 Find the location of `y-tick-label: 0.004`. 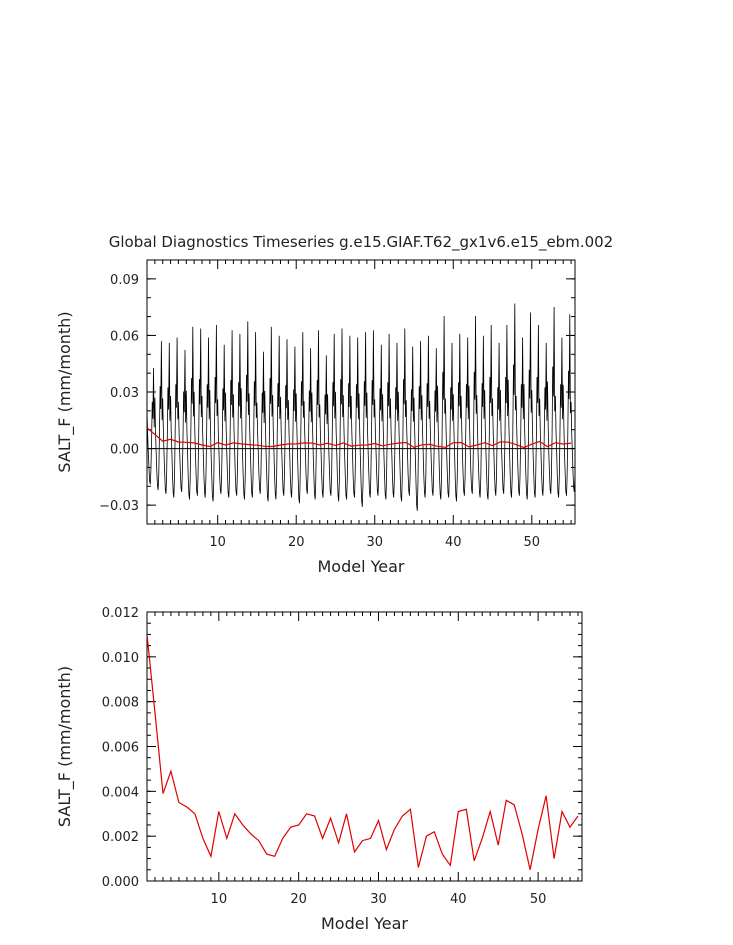

y-tick-label: 0.004 is located at coordinates (120, 792).